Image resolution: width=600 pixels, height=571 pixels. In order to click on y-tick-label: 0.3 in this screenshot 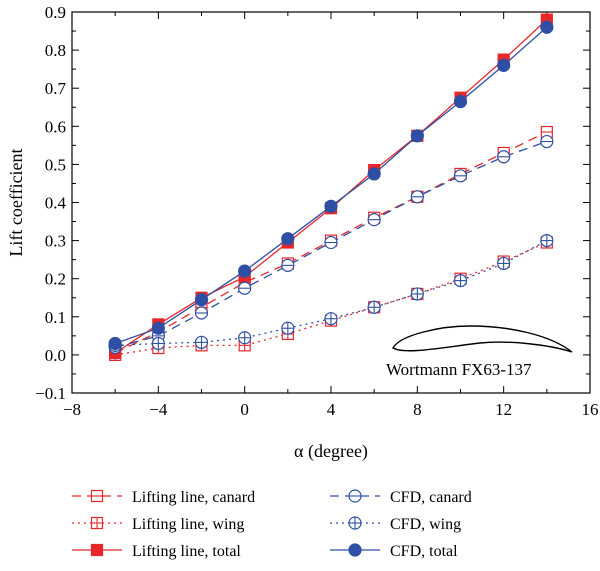, I will do `click(55, 241)`.